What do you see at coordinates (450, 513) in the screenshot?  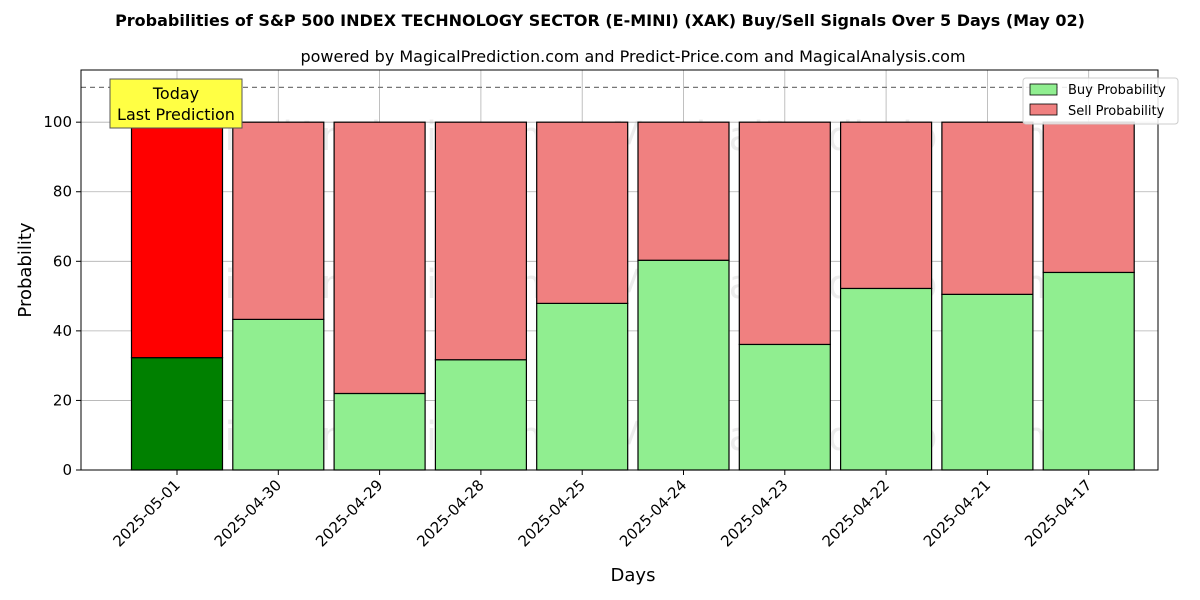 I see `x-tick-label: 2025-04-28` at bounding box center [450, 513].